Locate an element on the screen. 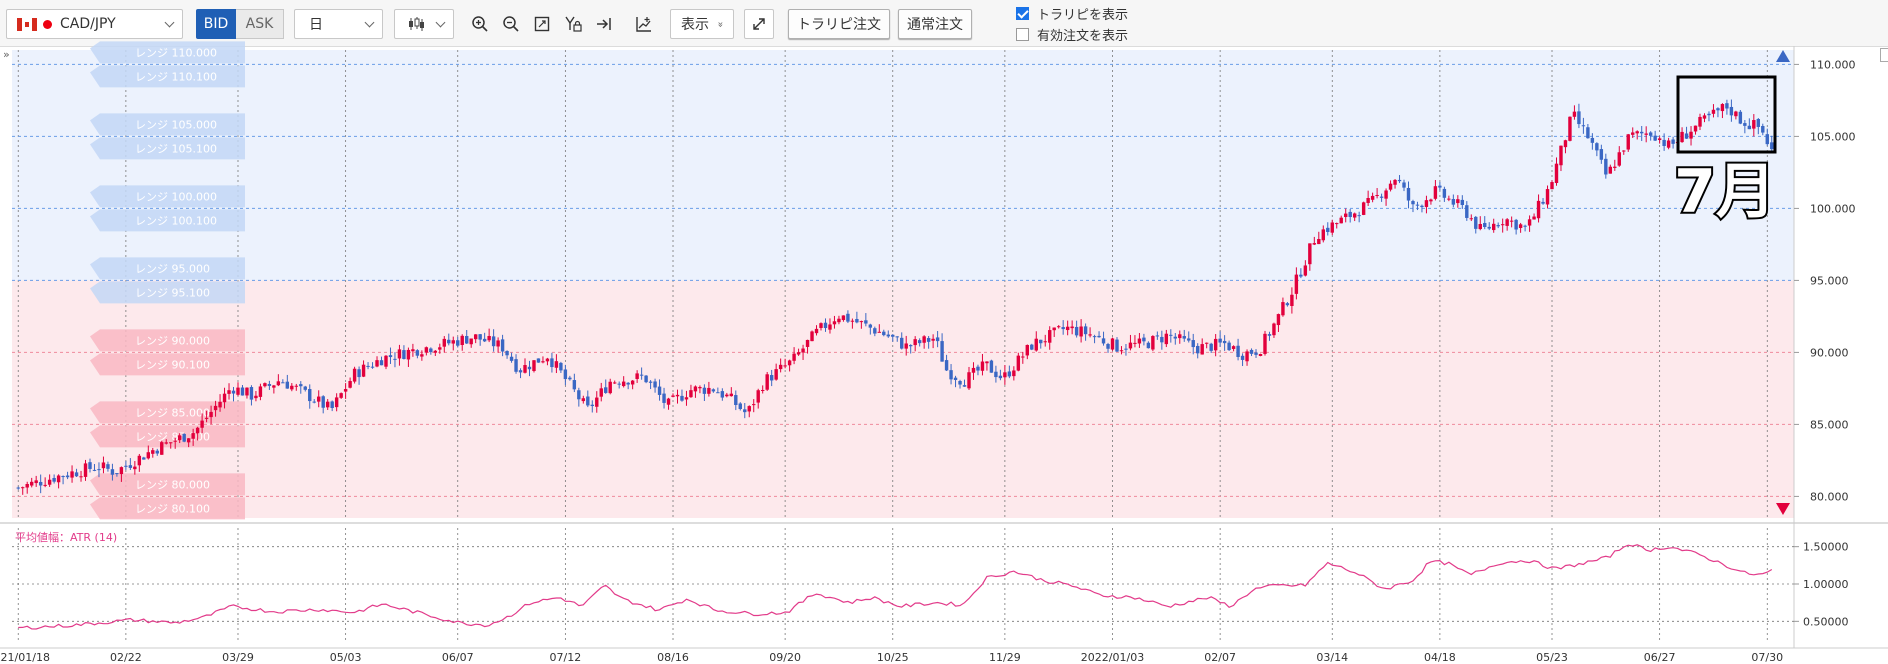 This screenshot has width=1888, height=664. price-tick-label: 85.000 is located at coordinates (1829, 424).